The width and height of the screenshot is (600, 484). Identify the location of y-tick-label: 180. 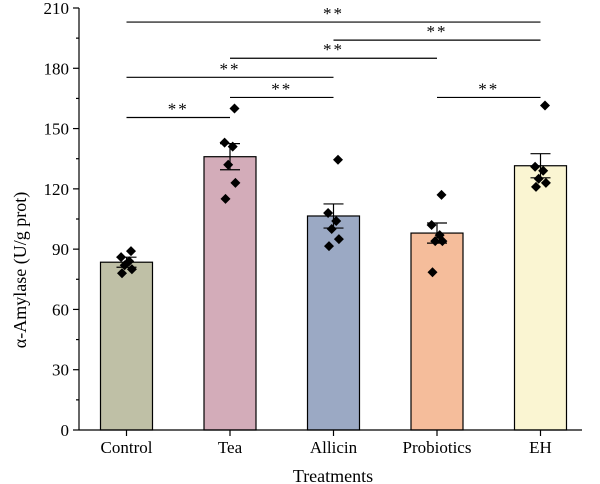
(57, 68).